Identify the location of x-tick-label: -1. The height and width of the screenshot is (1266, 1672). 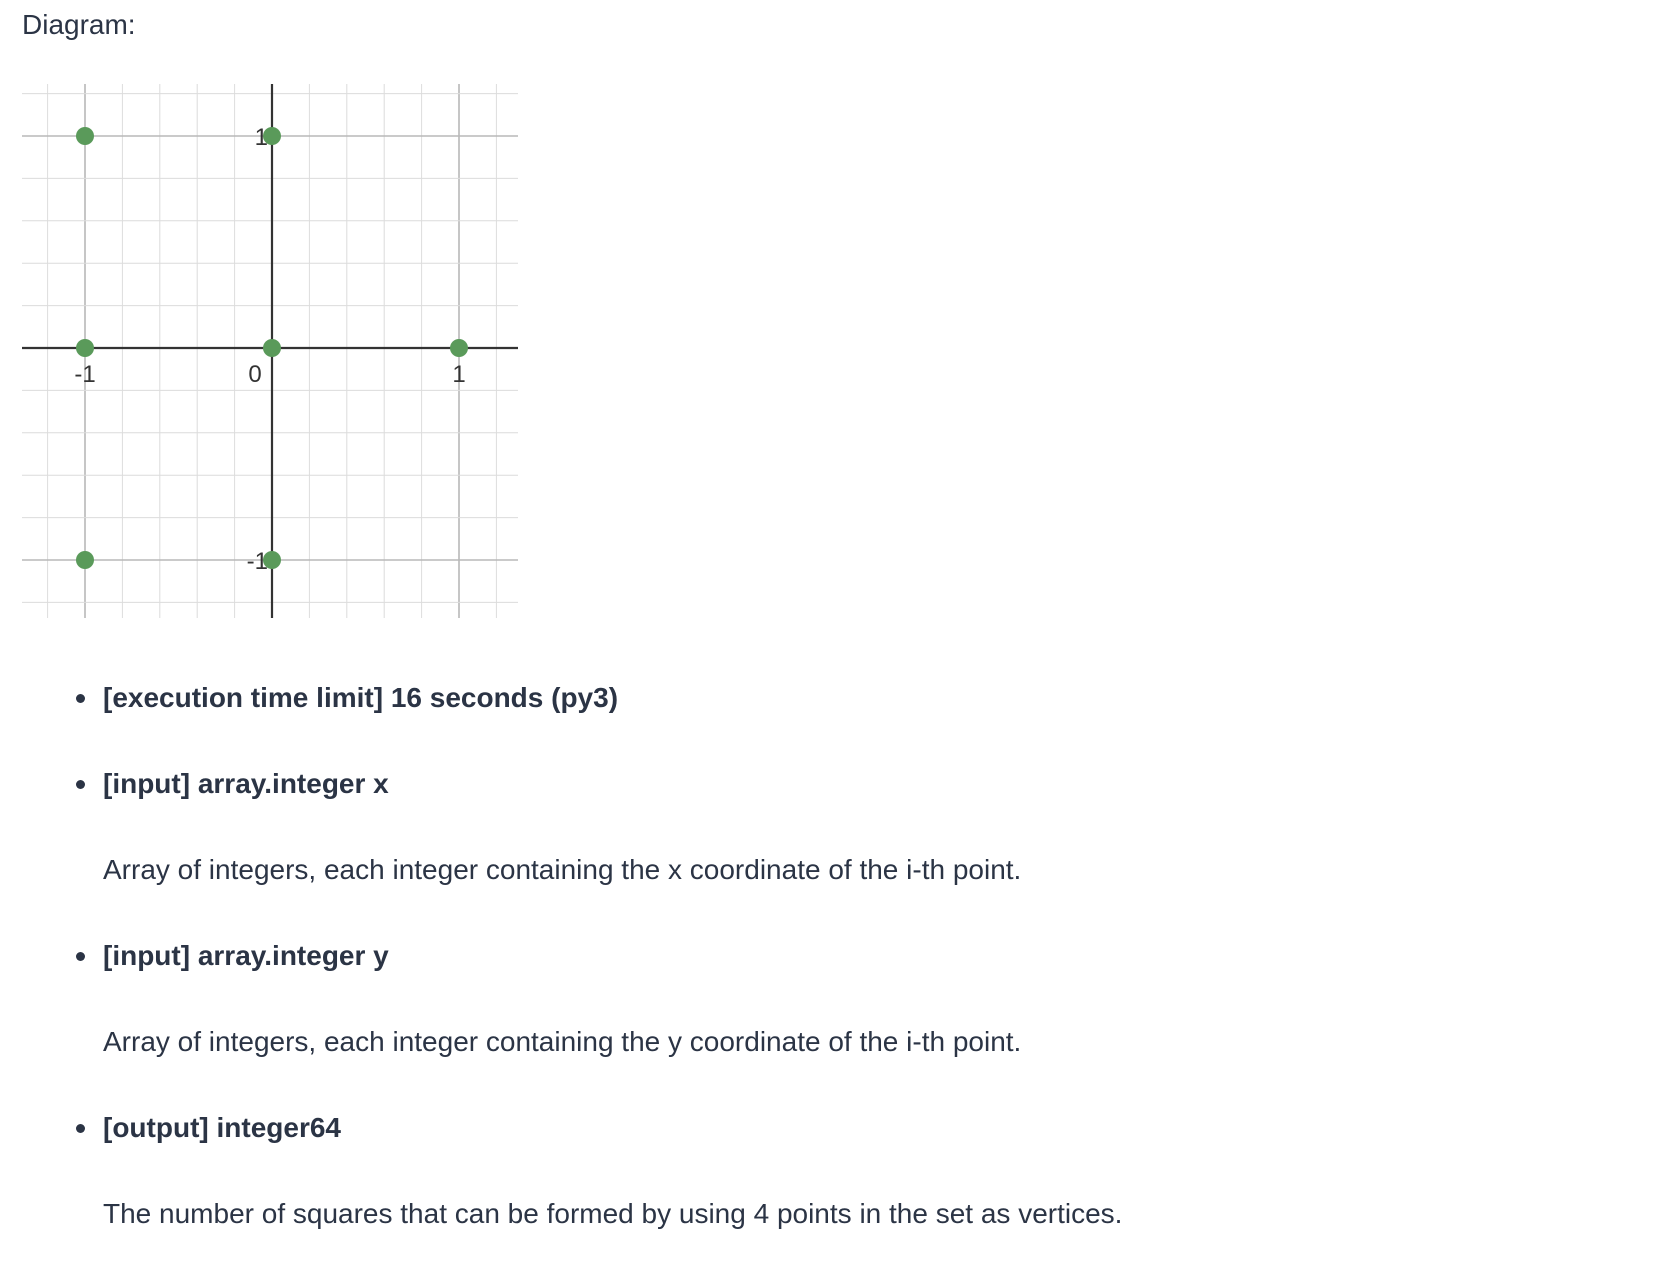
(84, 374).